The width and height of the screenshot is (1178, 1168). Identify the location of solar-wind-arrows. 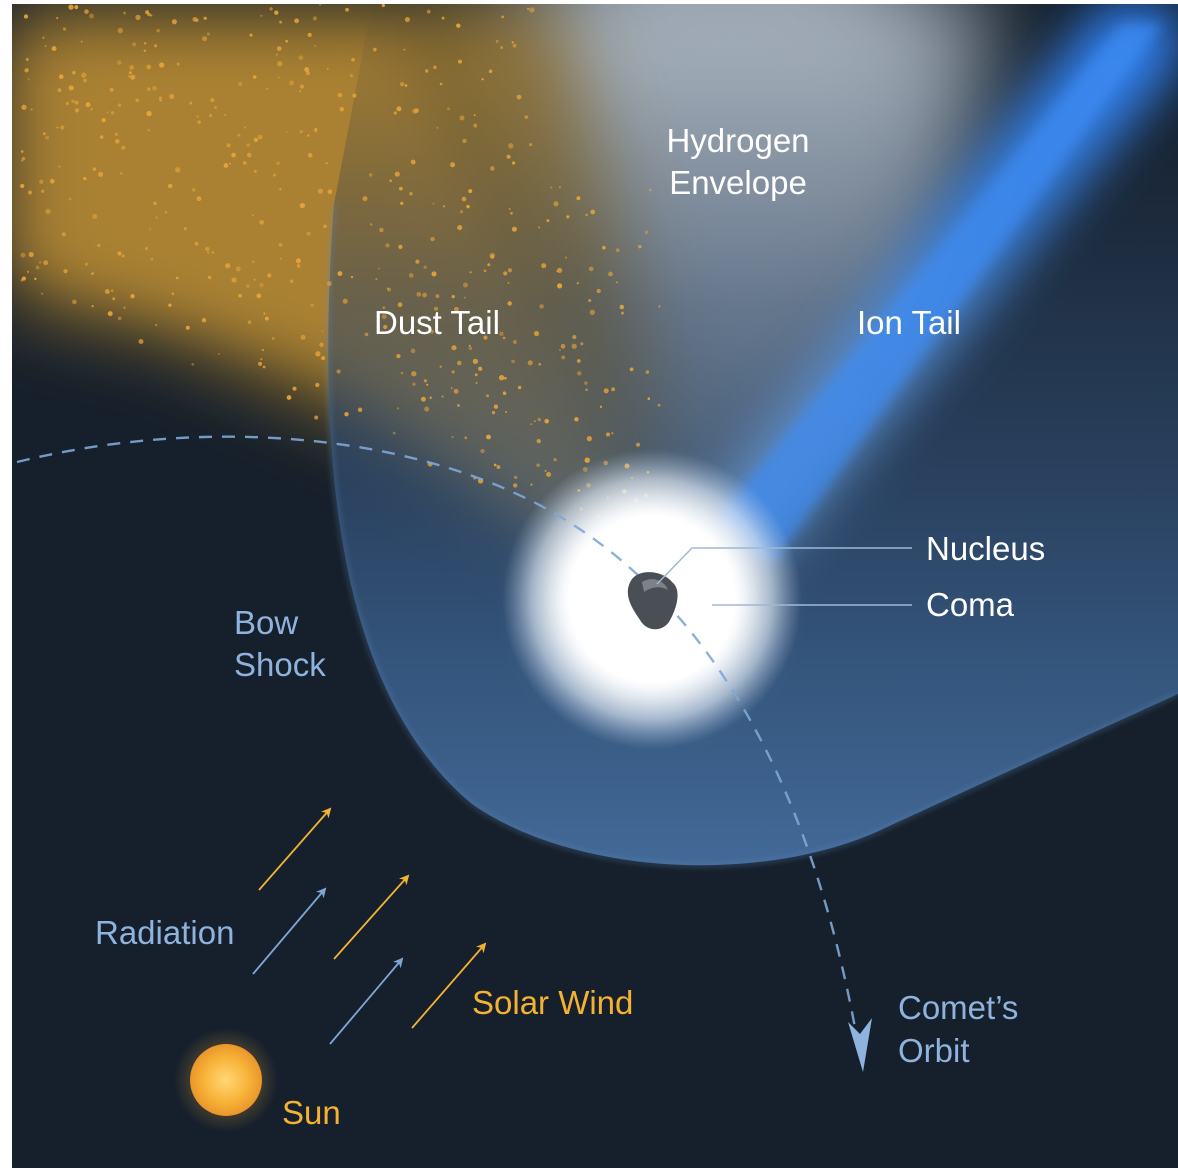
(372, 918).